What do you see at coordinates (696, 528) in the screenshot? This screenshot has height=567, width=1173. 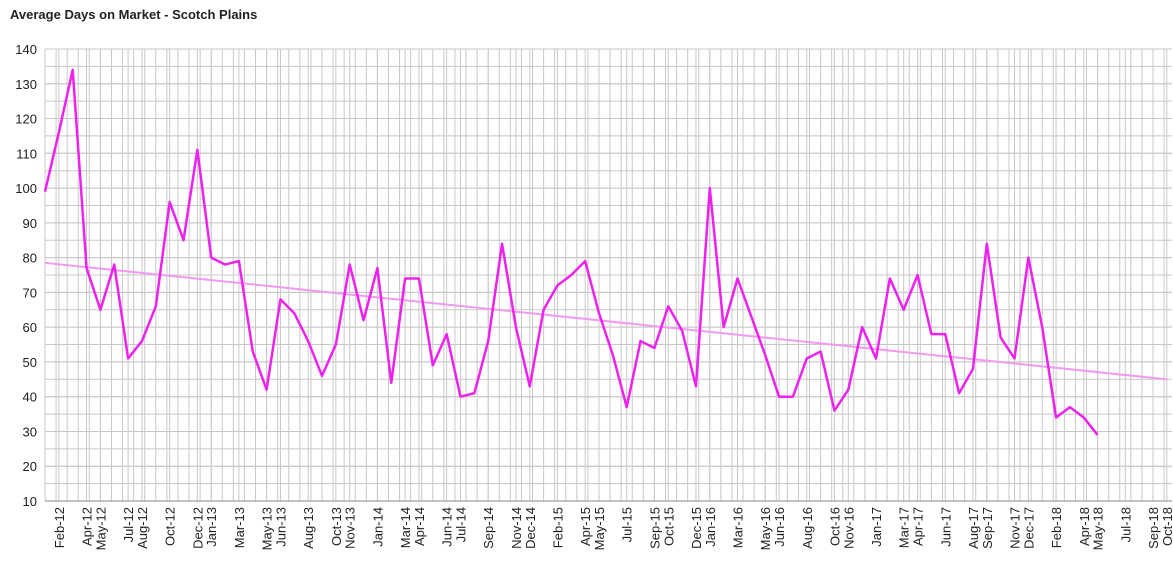 I see `x-tick-label: Dec-15` at bounding box center [696, 528].